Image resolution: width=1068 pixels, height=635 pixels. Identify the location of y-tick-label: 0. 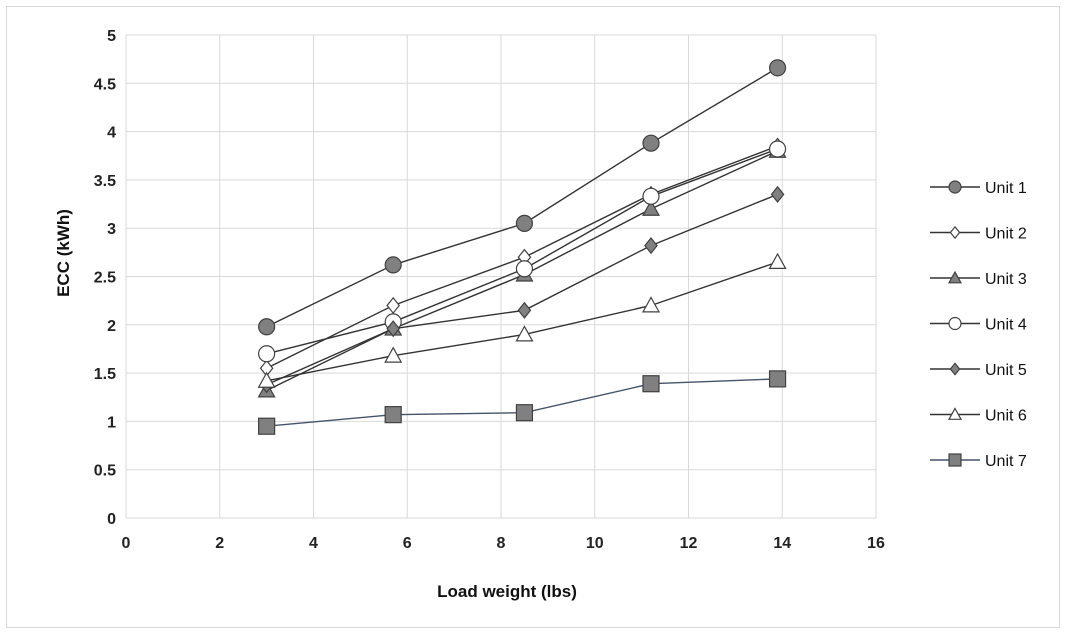
(111, 519).